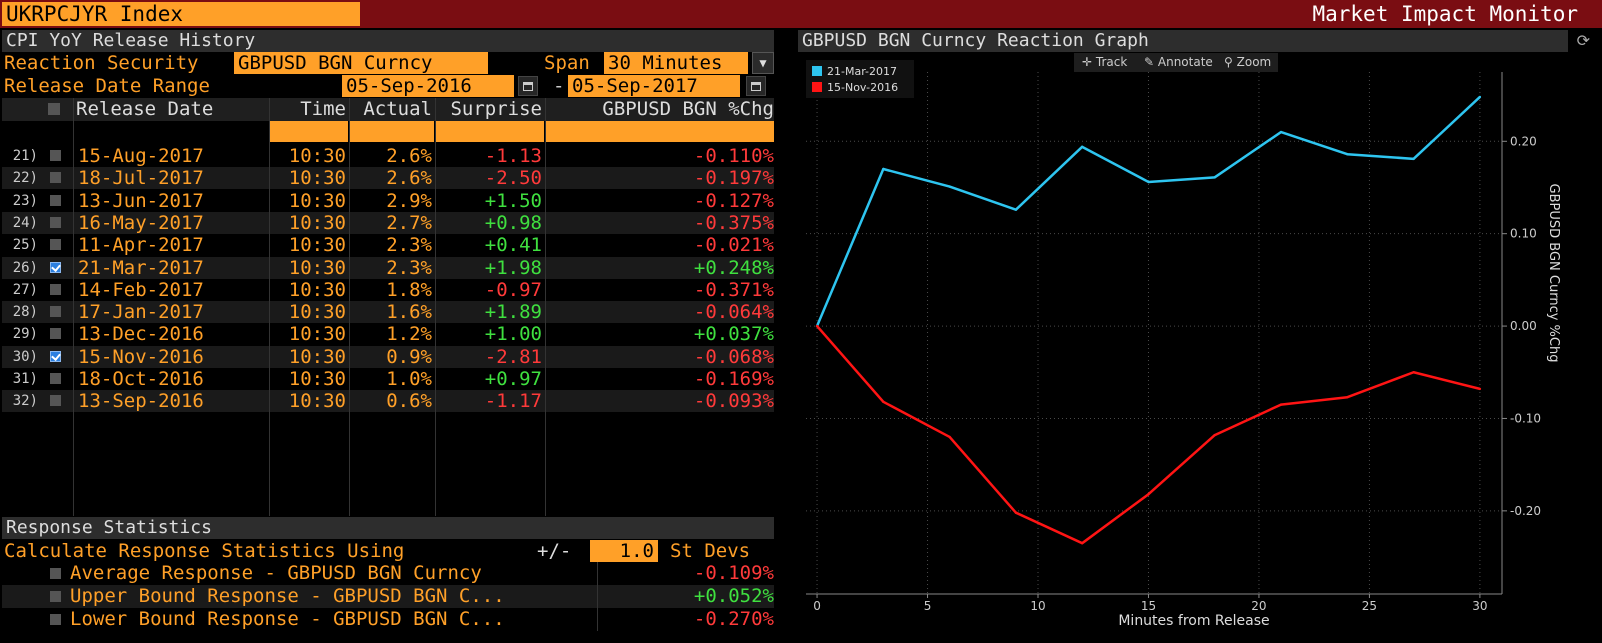 This screenshot has height=643, width=1602. What do you see at coordinates (388, 401) in the screenshot?
I see `table-row: 32) 13-Sep-2016 10:30 0.6% -1.17 -0.093%` at bounding box center [388, 401].